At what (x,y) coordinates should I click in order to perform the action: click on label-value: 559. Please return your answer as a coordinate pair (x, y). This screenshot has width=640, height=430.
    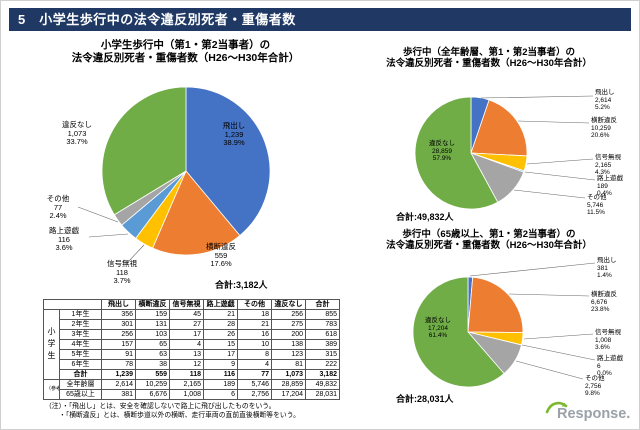
    Looking at the image, I should click on (221, 255).